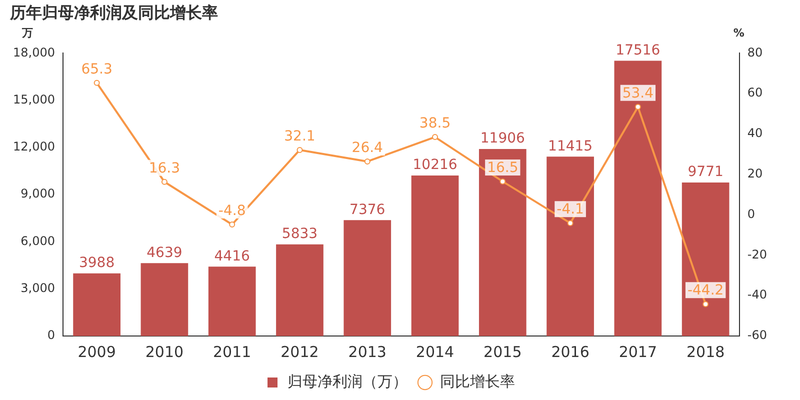 The height and width of the screenshot is (400, 800). Describe the element at coordinates (113, 12) in the screenshot. I see `chart-title: 历年归母净利润及同比增长率` at that location.